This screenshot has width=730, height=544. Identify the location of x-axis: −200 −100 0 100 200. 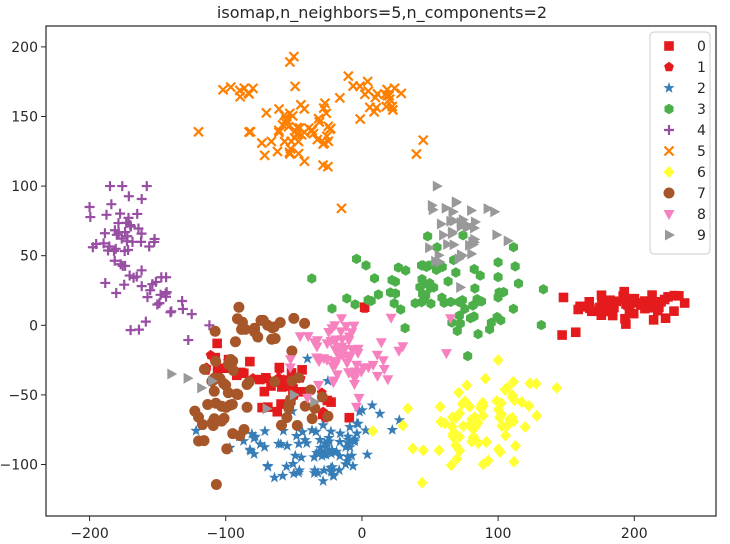
(359, 529).